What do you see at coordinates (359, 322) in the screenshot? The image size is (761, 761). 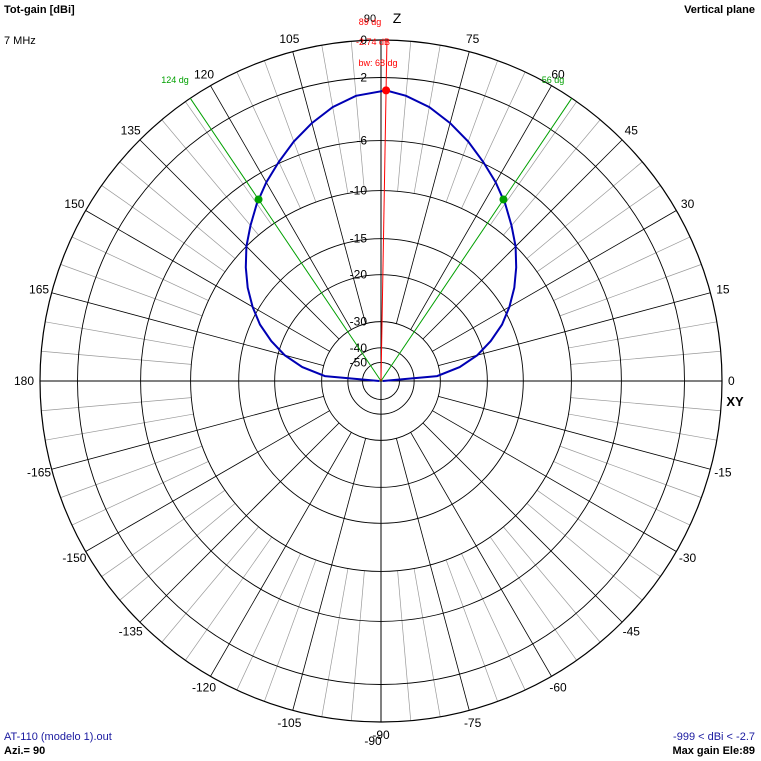 I see `radial-tick-label: -30` at bounding box center [359, 322].